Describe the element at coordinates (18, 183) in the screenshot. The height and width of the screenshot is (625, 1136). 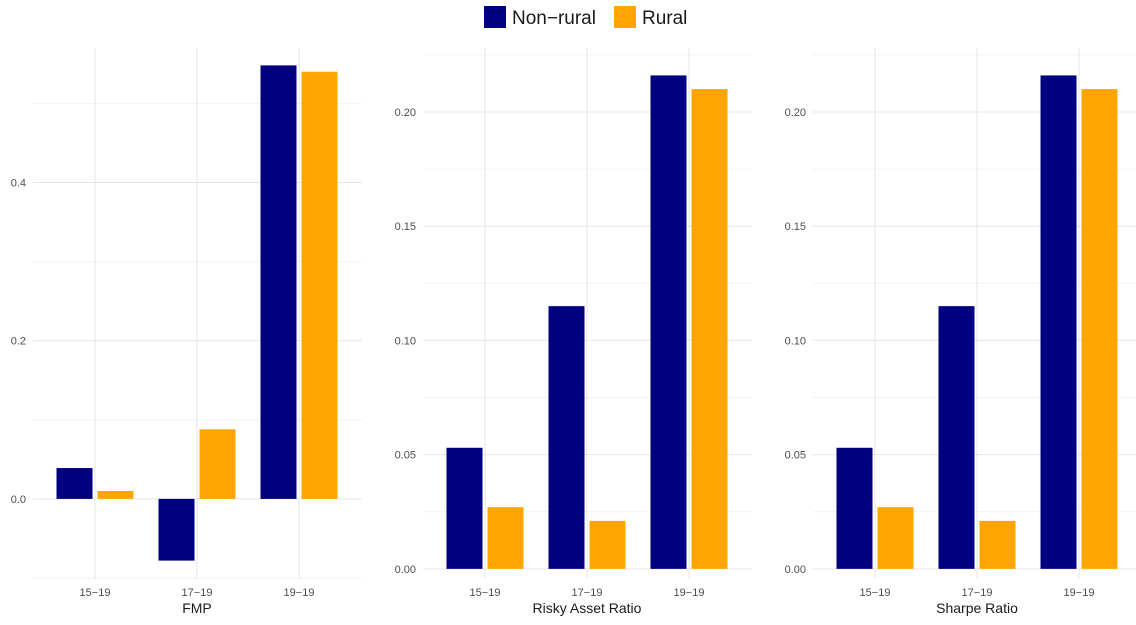
I see `y-tick-label: 0.4` at that location.